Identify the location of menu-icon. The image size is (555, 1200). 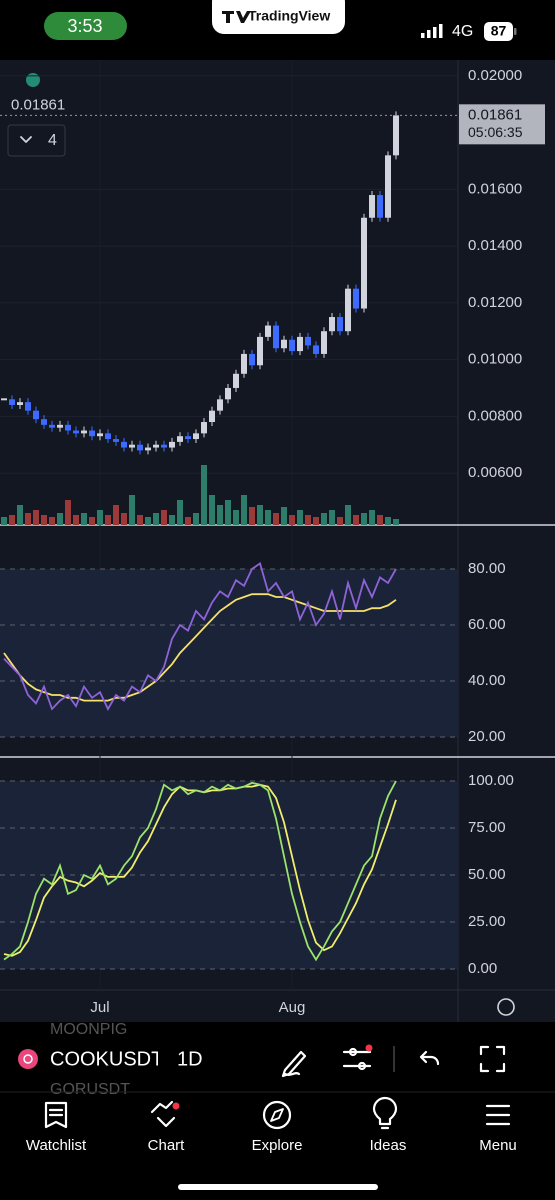
(498, 1115).